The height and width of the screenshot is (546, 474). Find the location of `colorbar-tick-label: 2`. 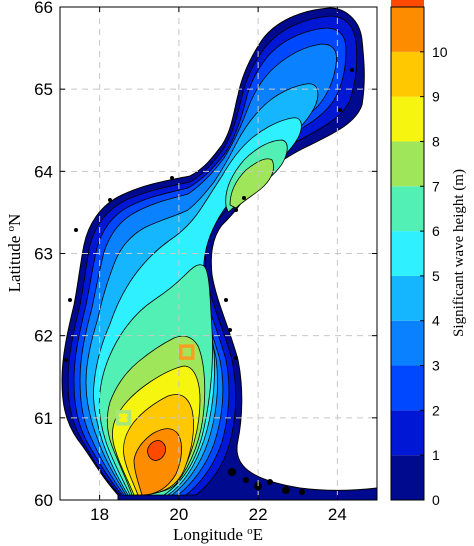

colorbar-tick-label: 2 is located at coordinates (436, 410).